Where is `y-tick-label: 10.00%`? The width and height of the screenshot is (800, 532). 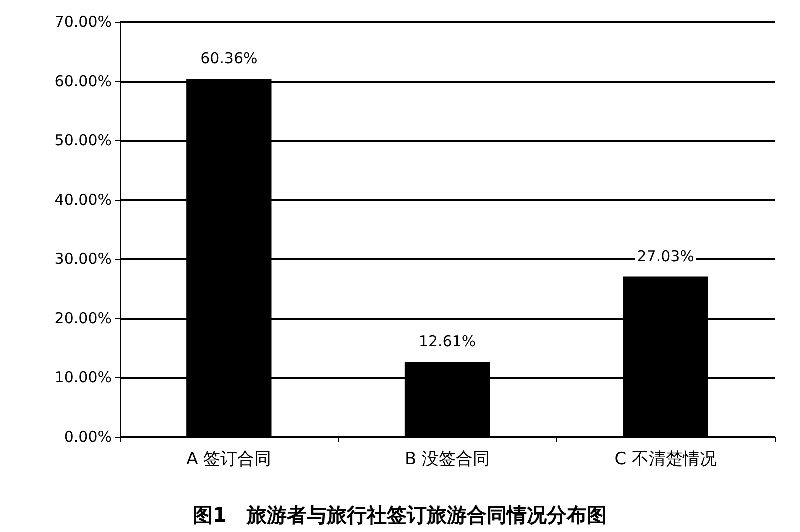
y-tick-label: 10.00% is located at coordinates (83, 377).